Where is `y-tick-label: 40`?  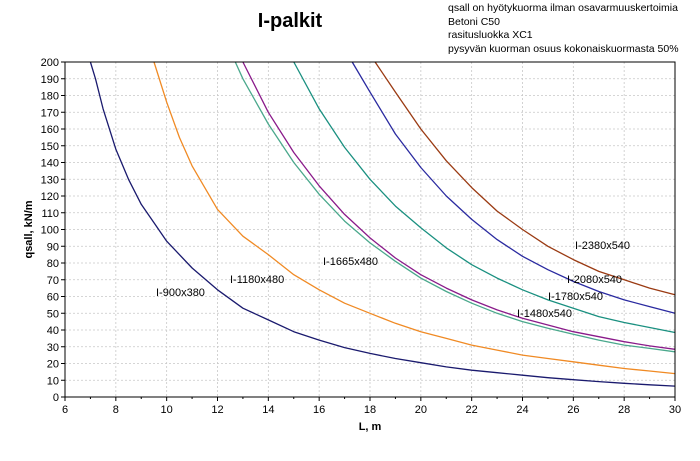
y-tick-label: 40 is located at coordinates (53, 331).